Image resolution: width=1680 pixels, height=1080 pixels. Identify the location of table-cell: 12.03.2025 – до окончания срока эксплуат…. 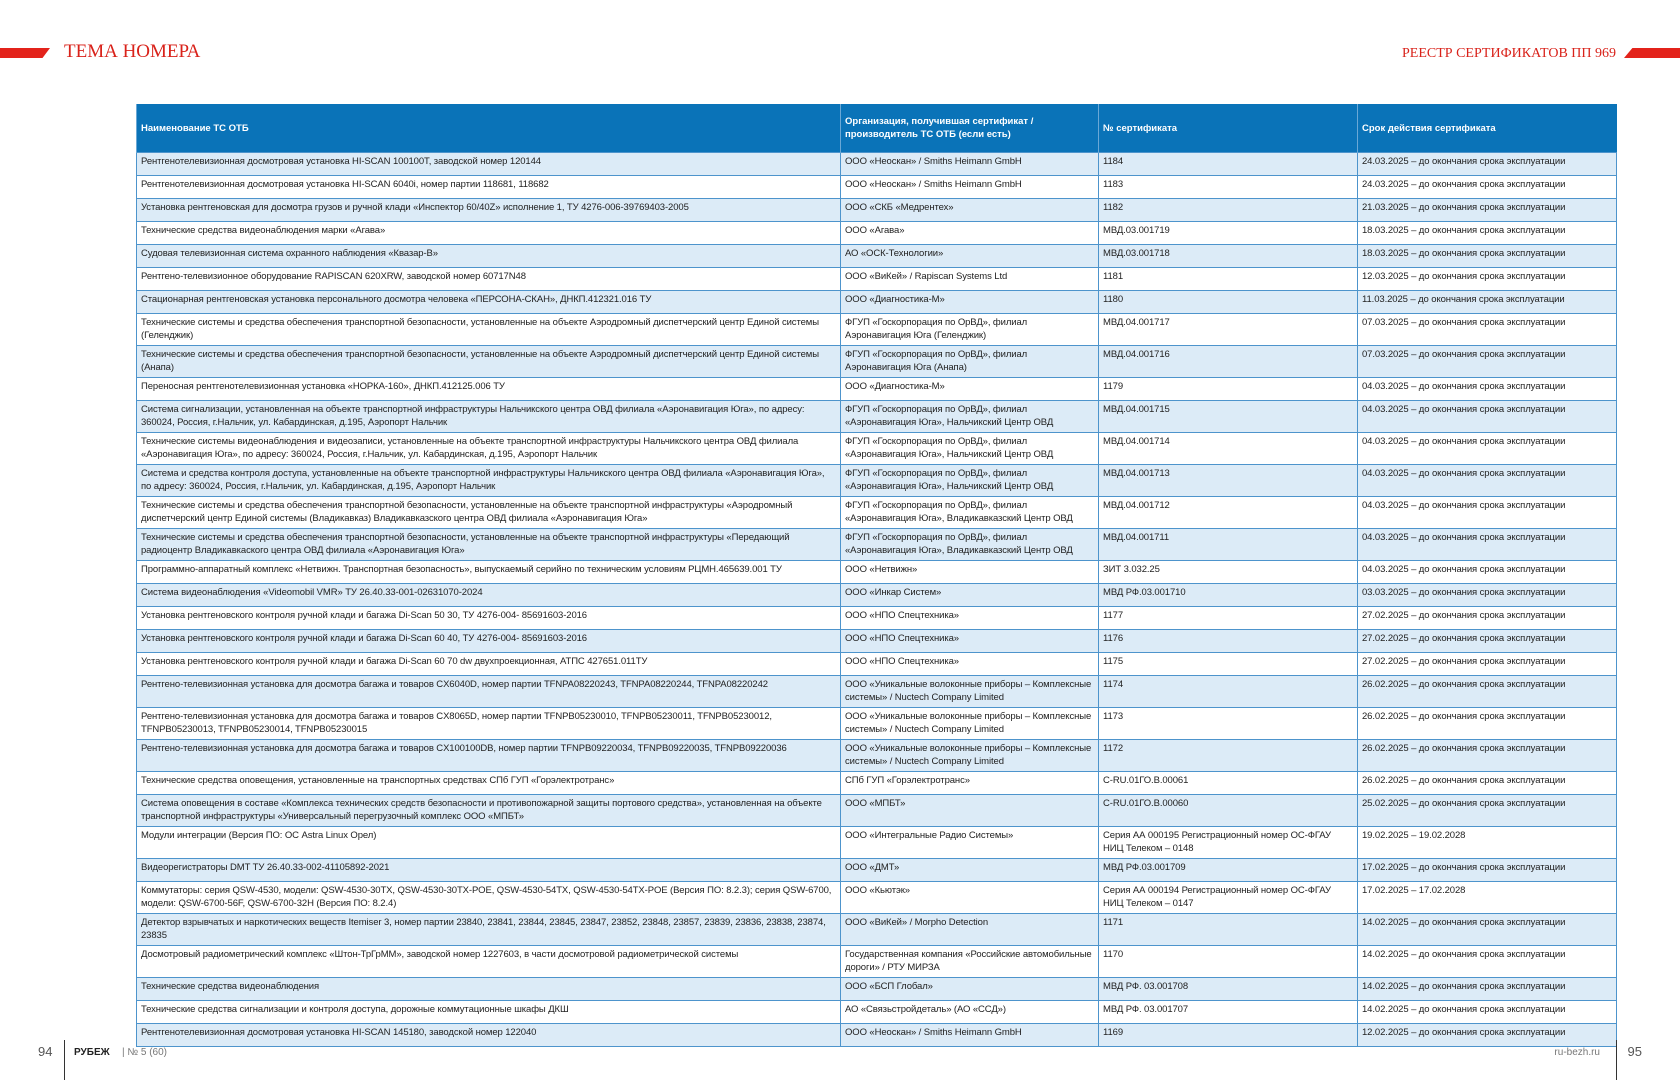
(1487, 279).